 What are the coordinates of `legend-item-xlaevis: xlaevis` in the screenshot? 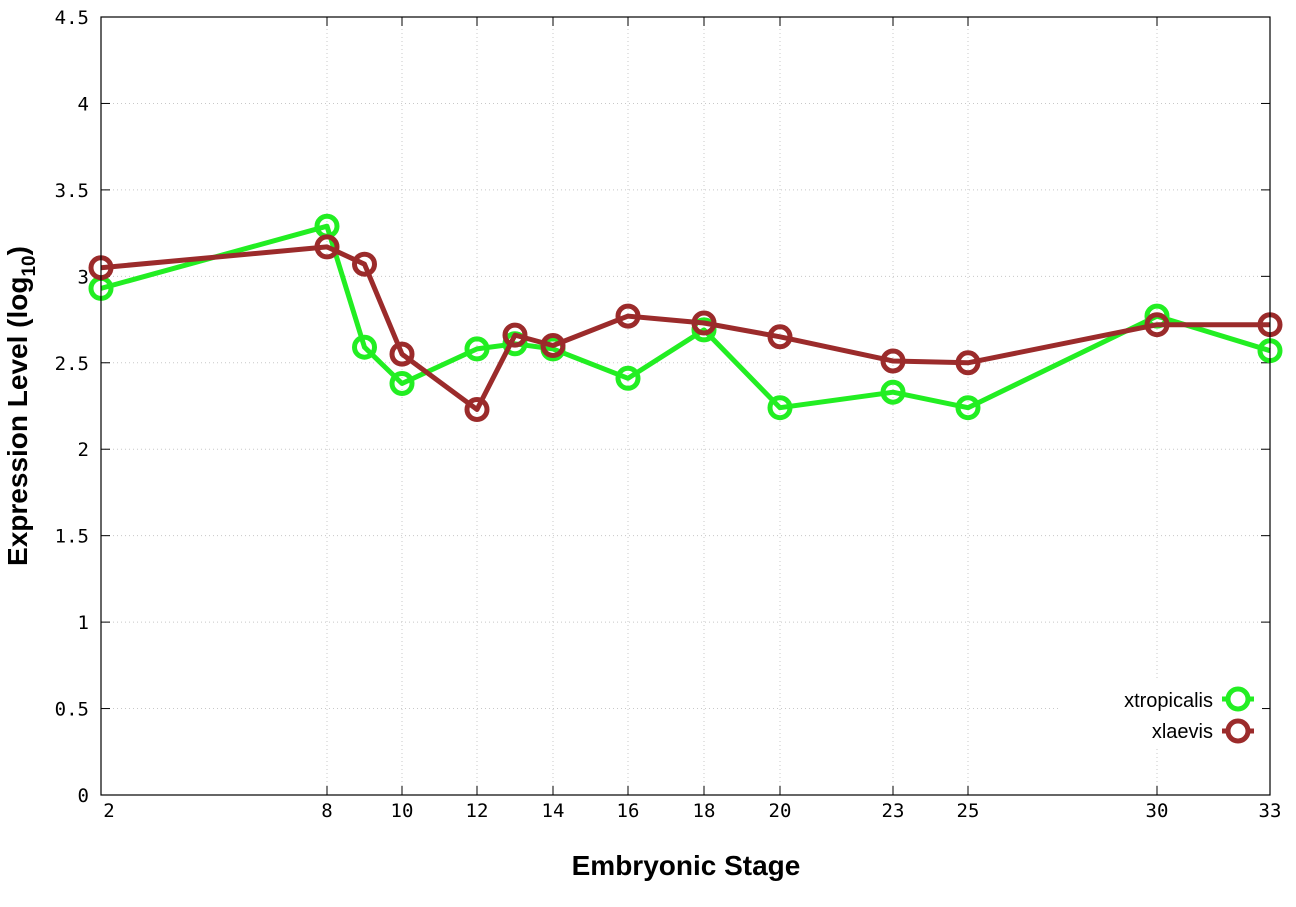 It's located at (1203, 731).